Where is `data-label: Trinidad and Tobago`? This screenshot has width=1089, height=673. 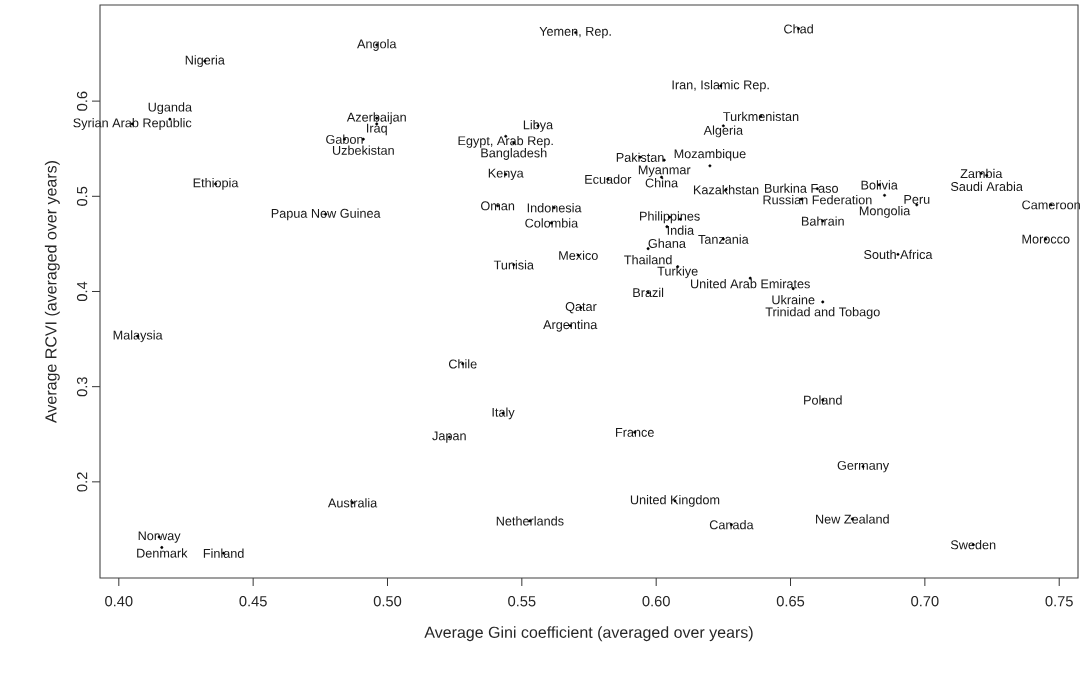 data-label: Trinidad and Tobago is located at coordinates (822, 313).